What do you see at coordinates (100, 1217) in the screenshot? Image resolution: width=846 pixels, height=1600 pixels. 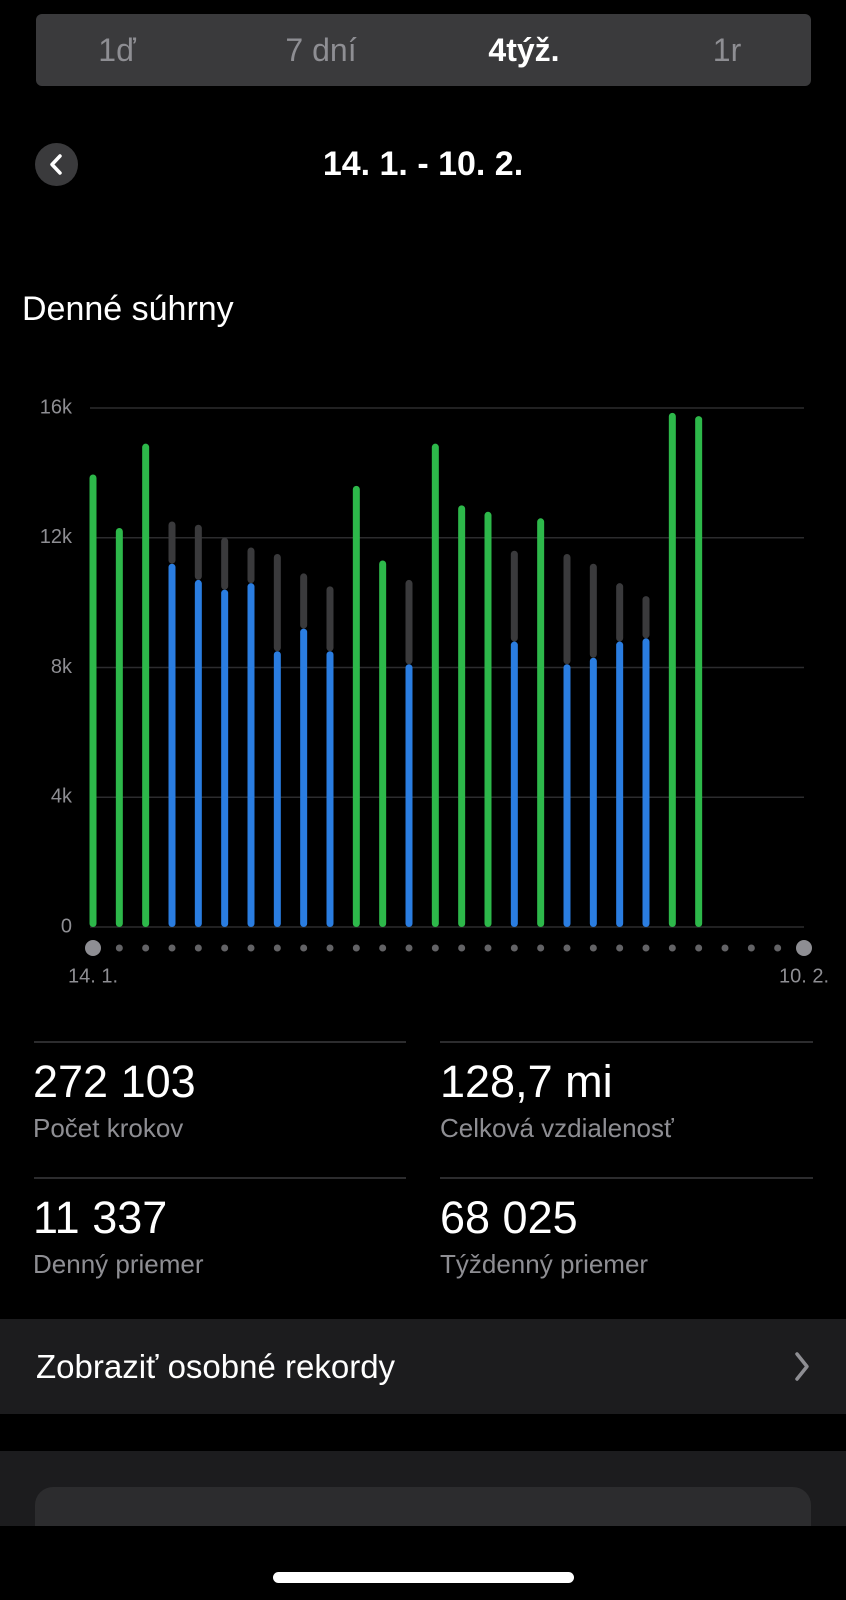 I see `stat-value: 11 337` at bounding box center [100, 1217].